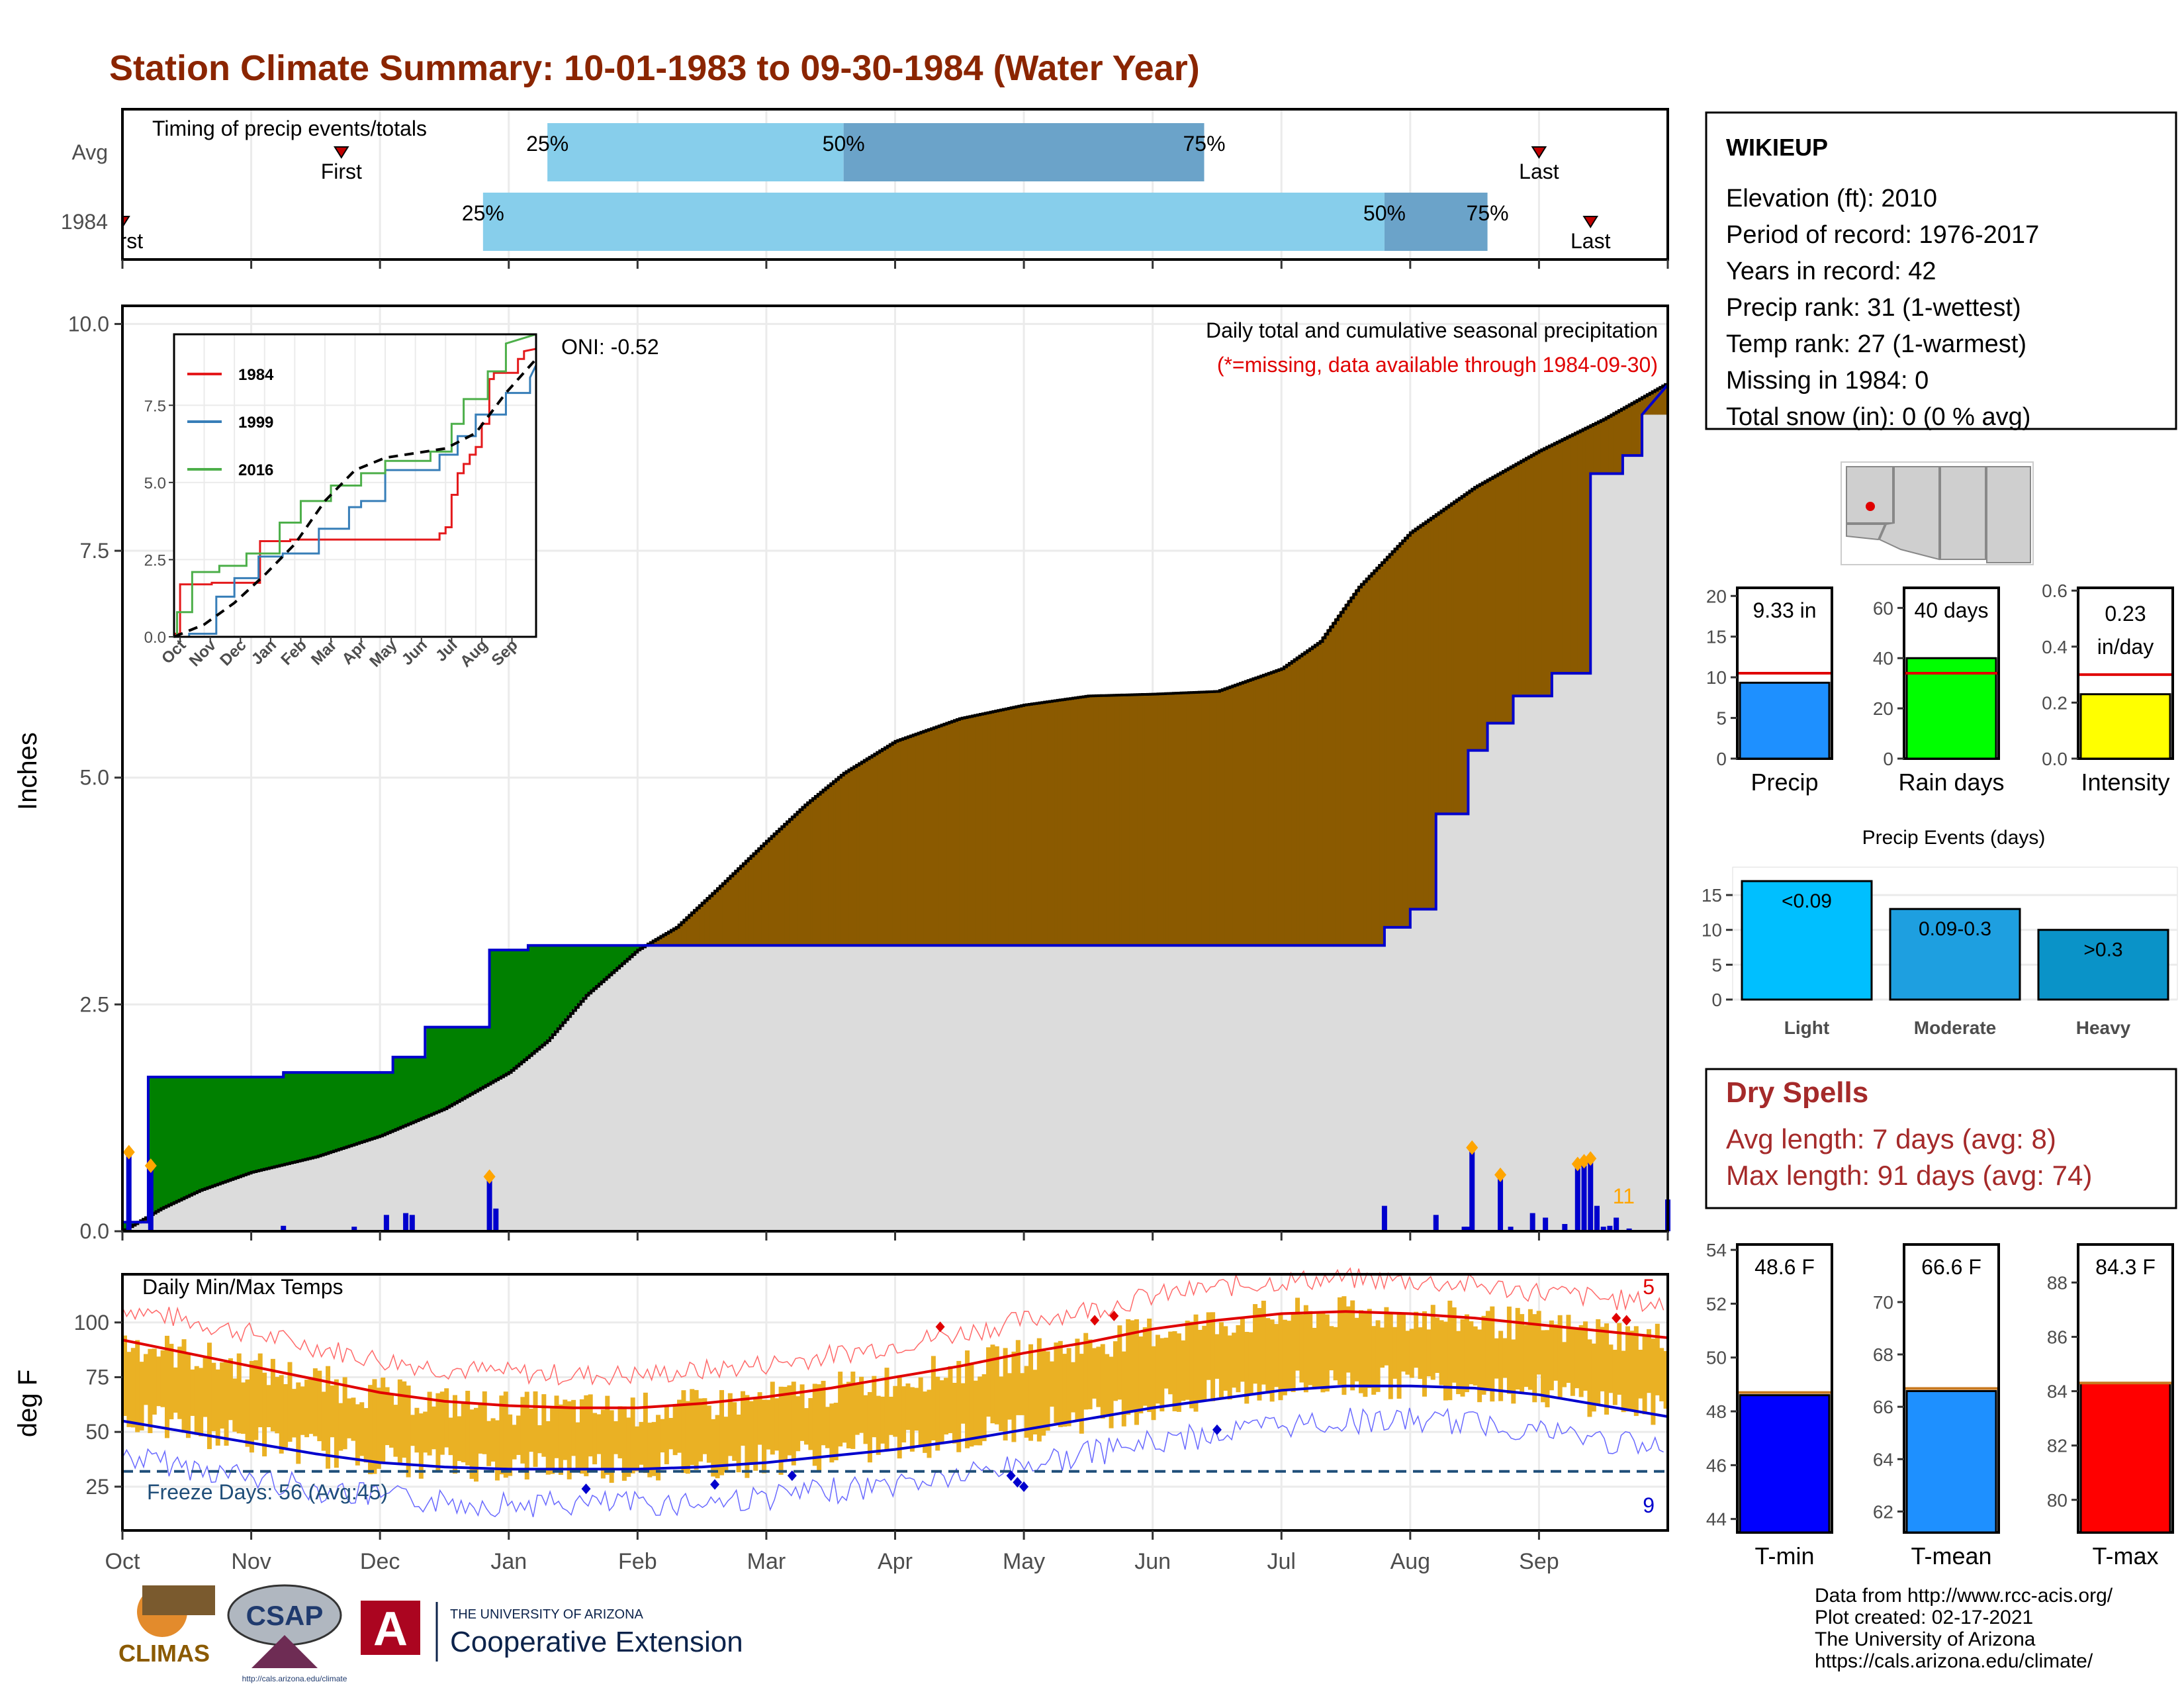 The image size is (2184, 1688). What do you see at coordinates (2125, 614) in the screenshot?
I see `small-chart-value: 0.23` at bounding box center [2125, 614].